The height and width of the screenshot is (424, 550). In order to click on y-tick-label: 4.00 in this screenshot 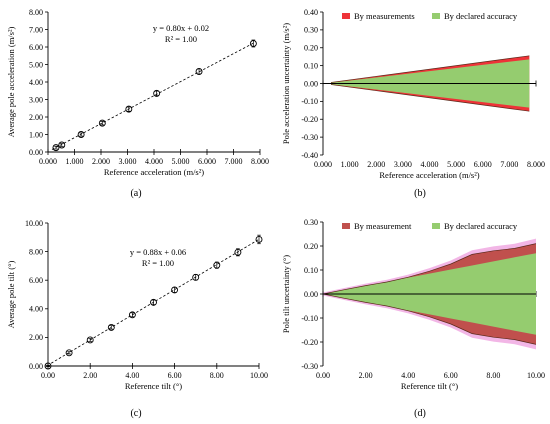, I will do `click(36, 82)`.